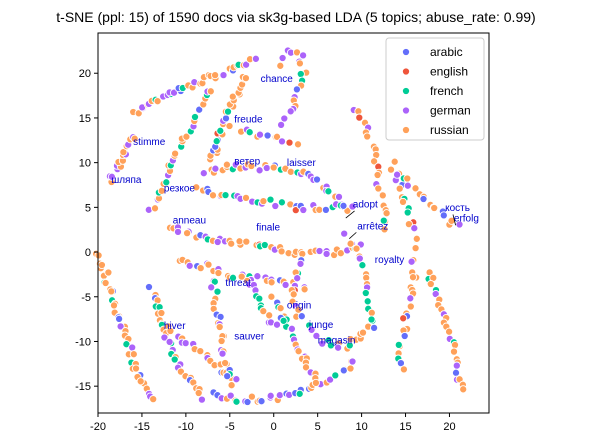 The width and height of the screenshot is (590, 447). Describe the element at coordinates (457, 208) in the screenshot. I see `annotation-label: кость` at that location.